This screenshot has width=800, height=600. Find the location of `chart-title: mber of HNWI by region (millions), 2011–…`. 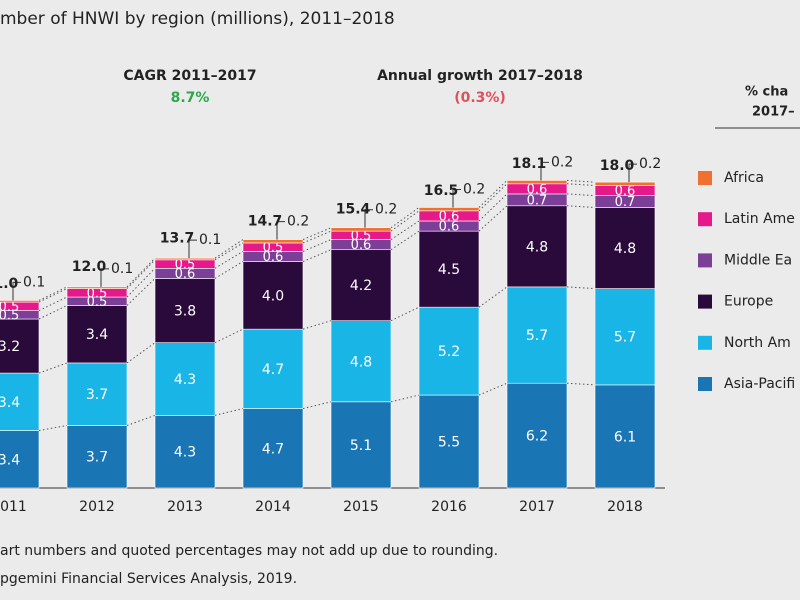

chart-title: mber of HNWI by region (millions), 2011–… is located at coordinates (197, 19).